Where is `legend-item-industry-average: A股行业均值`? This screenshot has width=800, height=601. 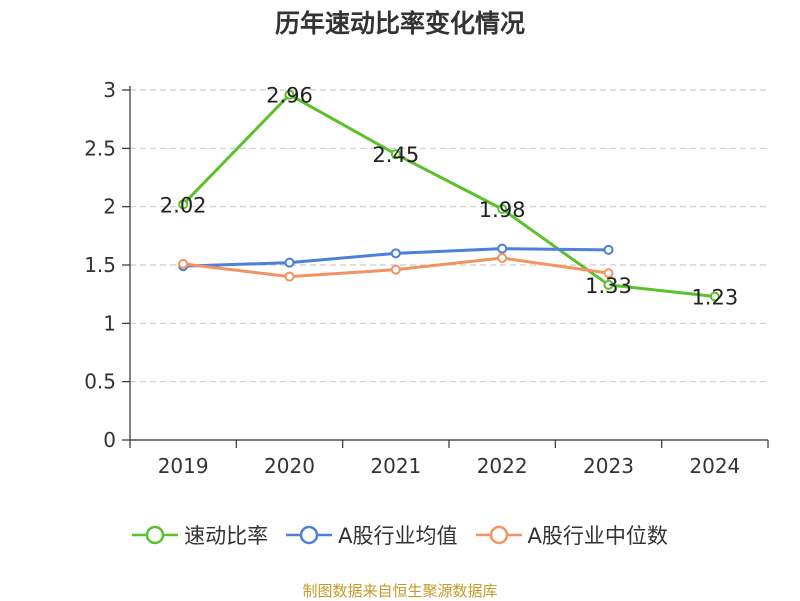 legend-item-industry-average: A股行业均值 is located at coordinates (372, 535).